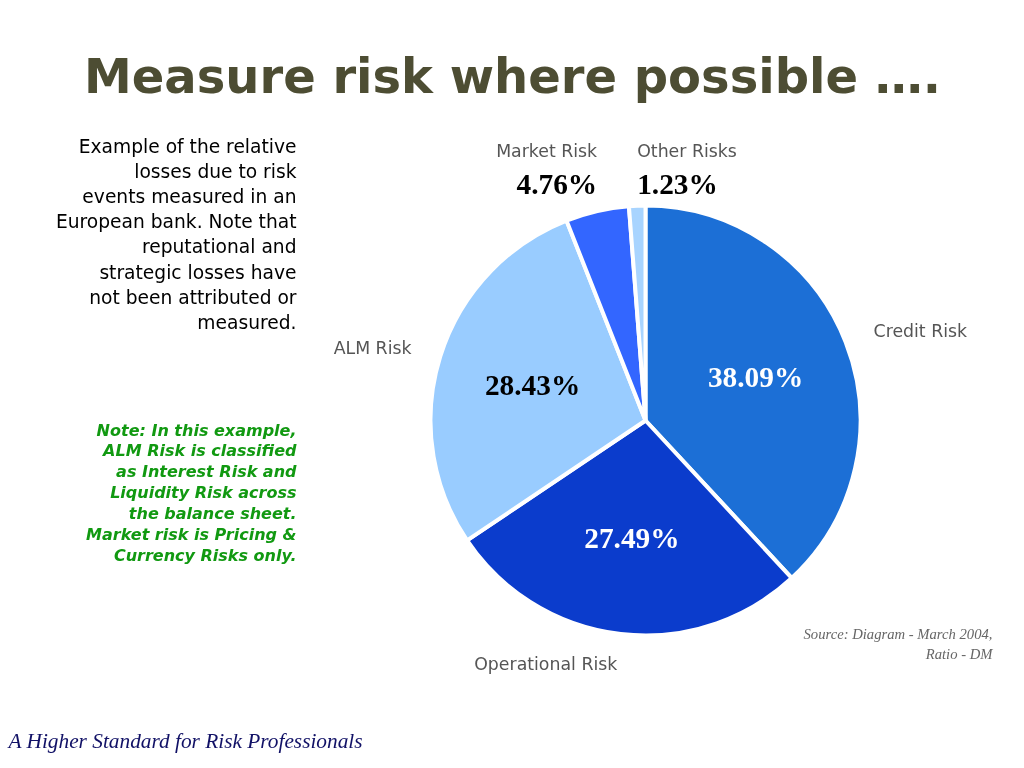  I want to click on data-label: 4.76%, so click(557, 183).